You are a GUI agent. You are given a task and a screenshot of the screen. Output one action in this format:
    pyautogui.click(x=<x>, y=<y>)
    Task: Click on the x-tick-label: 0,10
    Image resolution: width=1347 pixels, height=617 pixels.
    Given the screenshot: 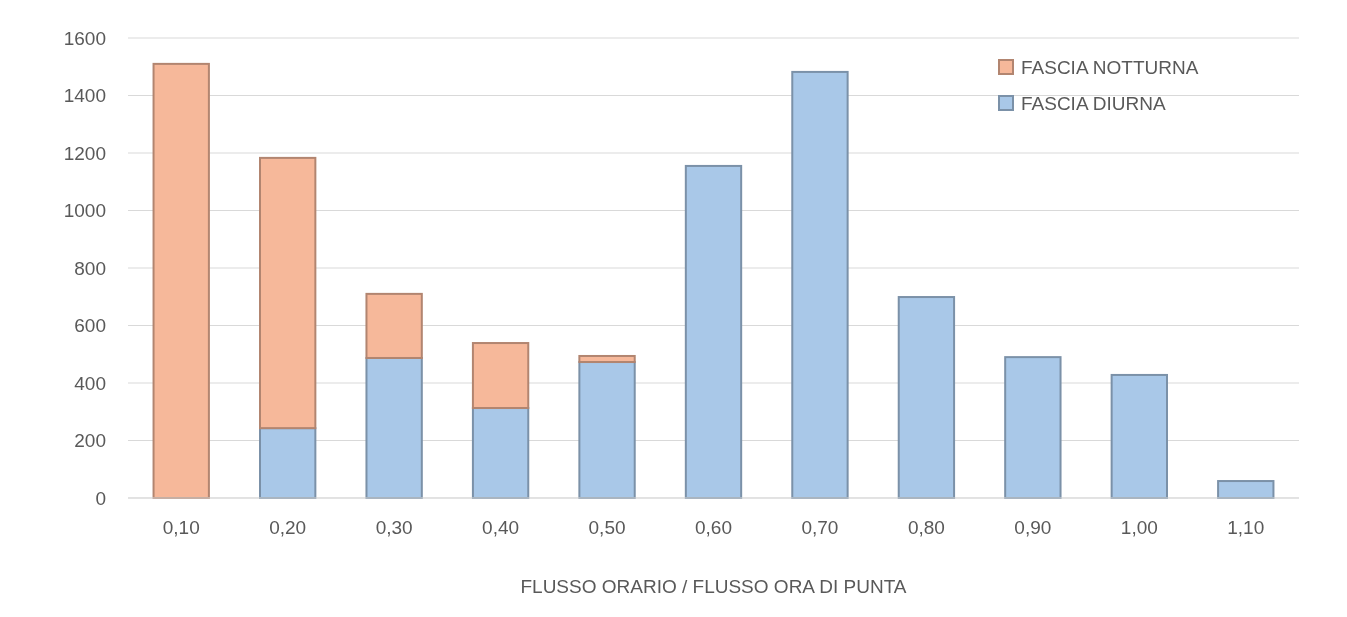 What is the action you would take?
    pyautogui.click(x=181, y=527)
    